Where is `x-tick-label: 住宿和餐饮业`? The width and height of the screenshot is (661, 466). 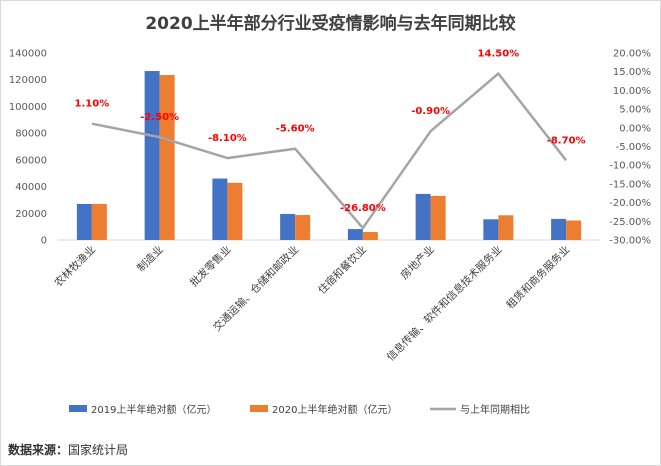
x-tick-label: 住宿和餐饮业 is located at coordinates (342, 270).